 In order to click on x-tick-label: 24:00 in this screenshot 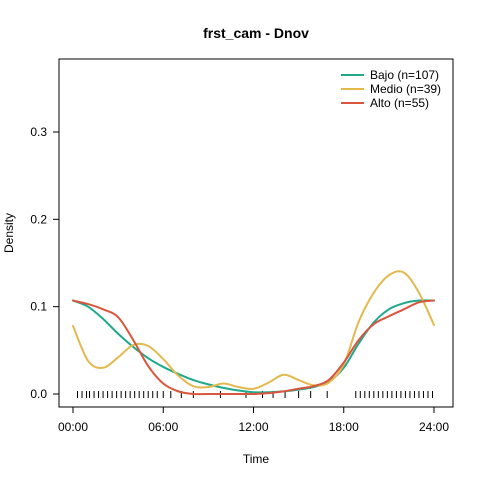, I will do `click(434, 427)`.